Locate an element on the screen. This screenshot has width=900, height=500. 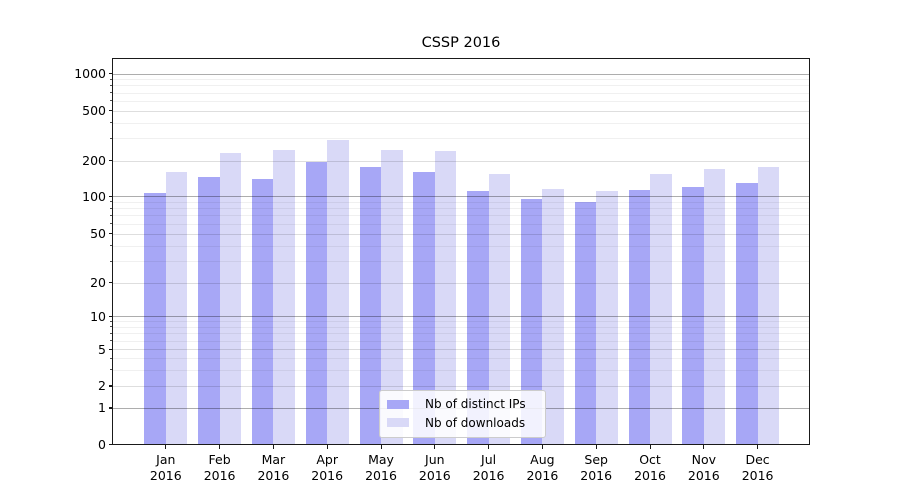
x-tick-label: Apr 2016 is located at coordinates (327, 467).